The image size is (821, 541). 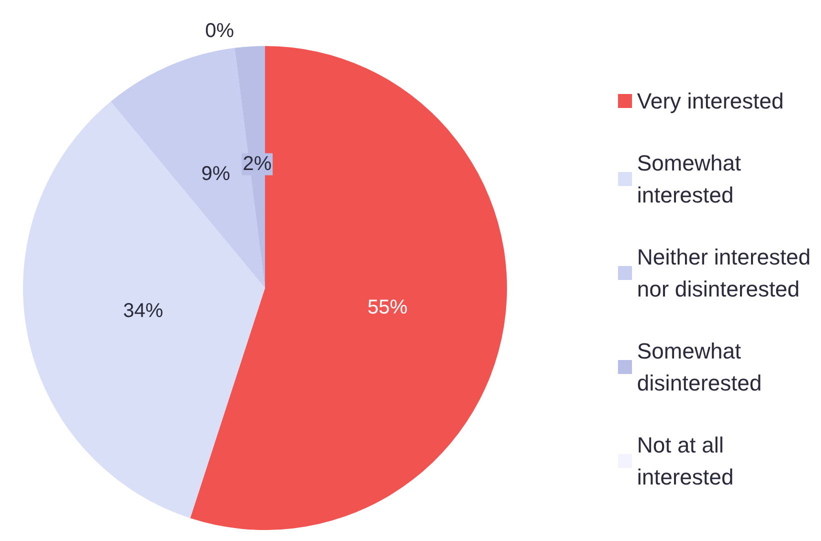 I want to click on legend-label: Somewhat disinterested, so click(x=699, y=367).